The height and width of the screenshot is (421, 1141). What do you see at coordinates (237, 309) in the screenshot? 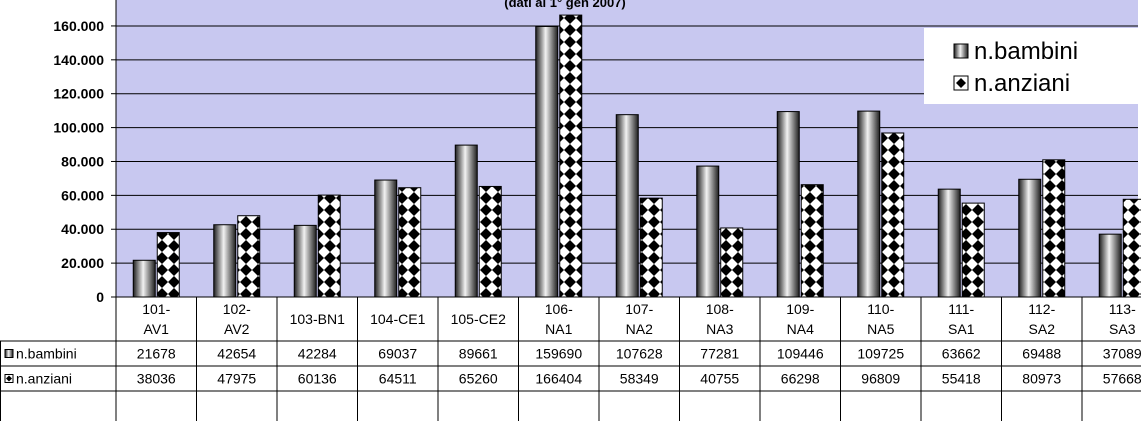
I see `category-label: 102-` at bounding box center [237, 309].